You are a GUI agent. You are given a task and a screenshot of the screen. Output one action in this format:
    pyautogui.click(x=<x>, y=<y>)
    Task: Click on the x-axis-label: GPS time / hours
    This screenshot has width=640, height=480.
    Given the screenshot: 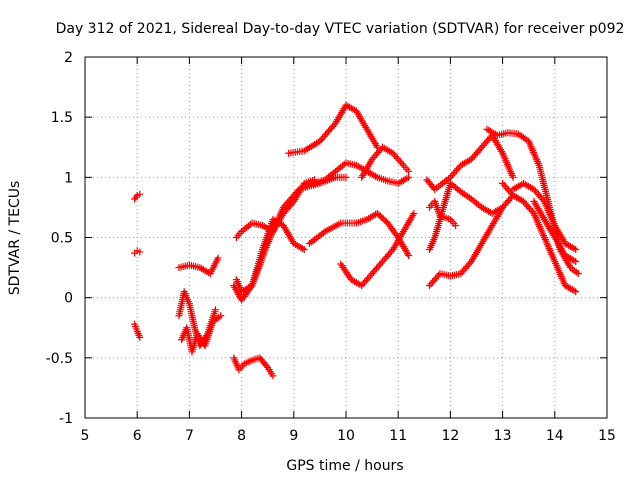 What is the action you would take?
    pyautogui.click(x=344, y=466)
    